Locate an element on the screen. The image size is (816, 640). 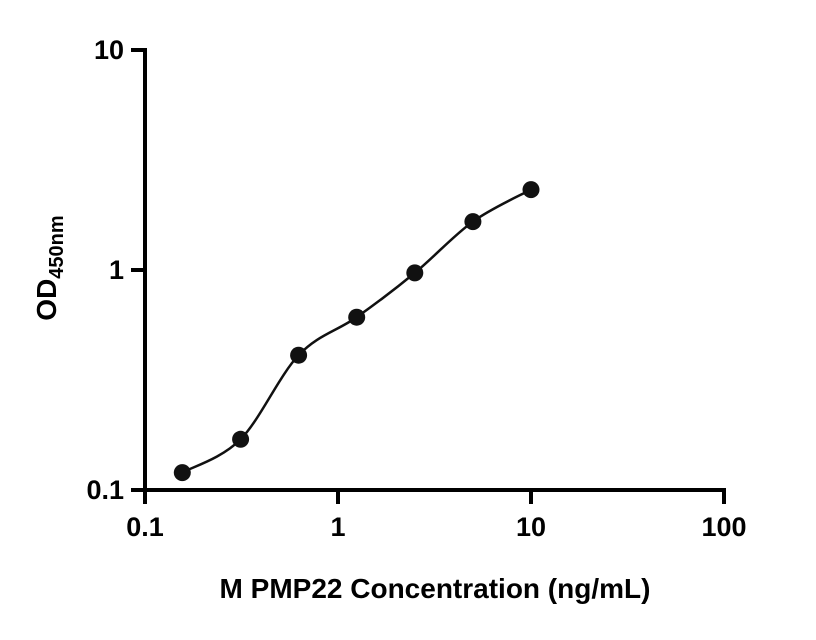
x-tick-label: 10 is located at coordinates (531, 527).